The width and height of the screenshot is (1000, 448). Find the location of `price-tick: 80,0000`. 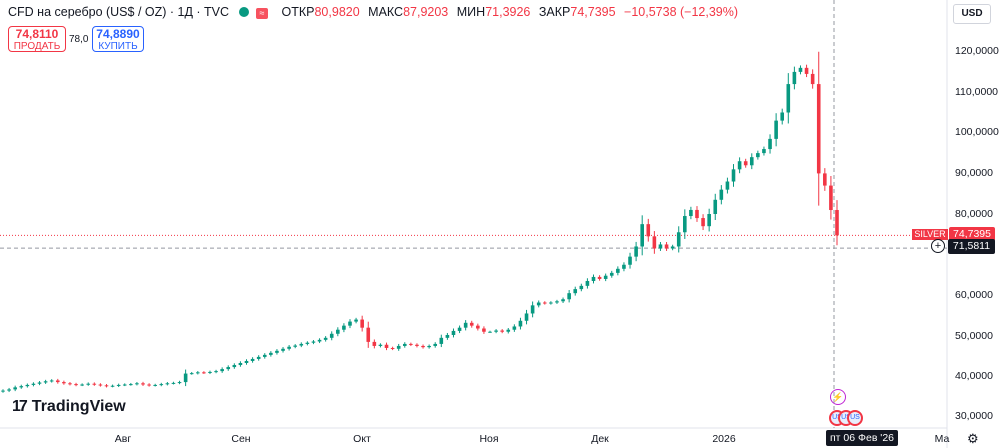

price-tick: 80,0000 is located at coordinates (974, 214).